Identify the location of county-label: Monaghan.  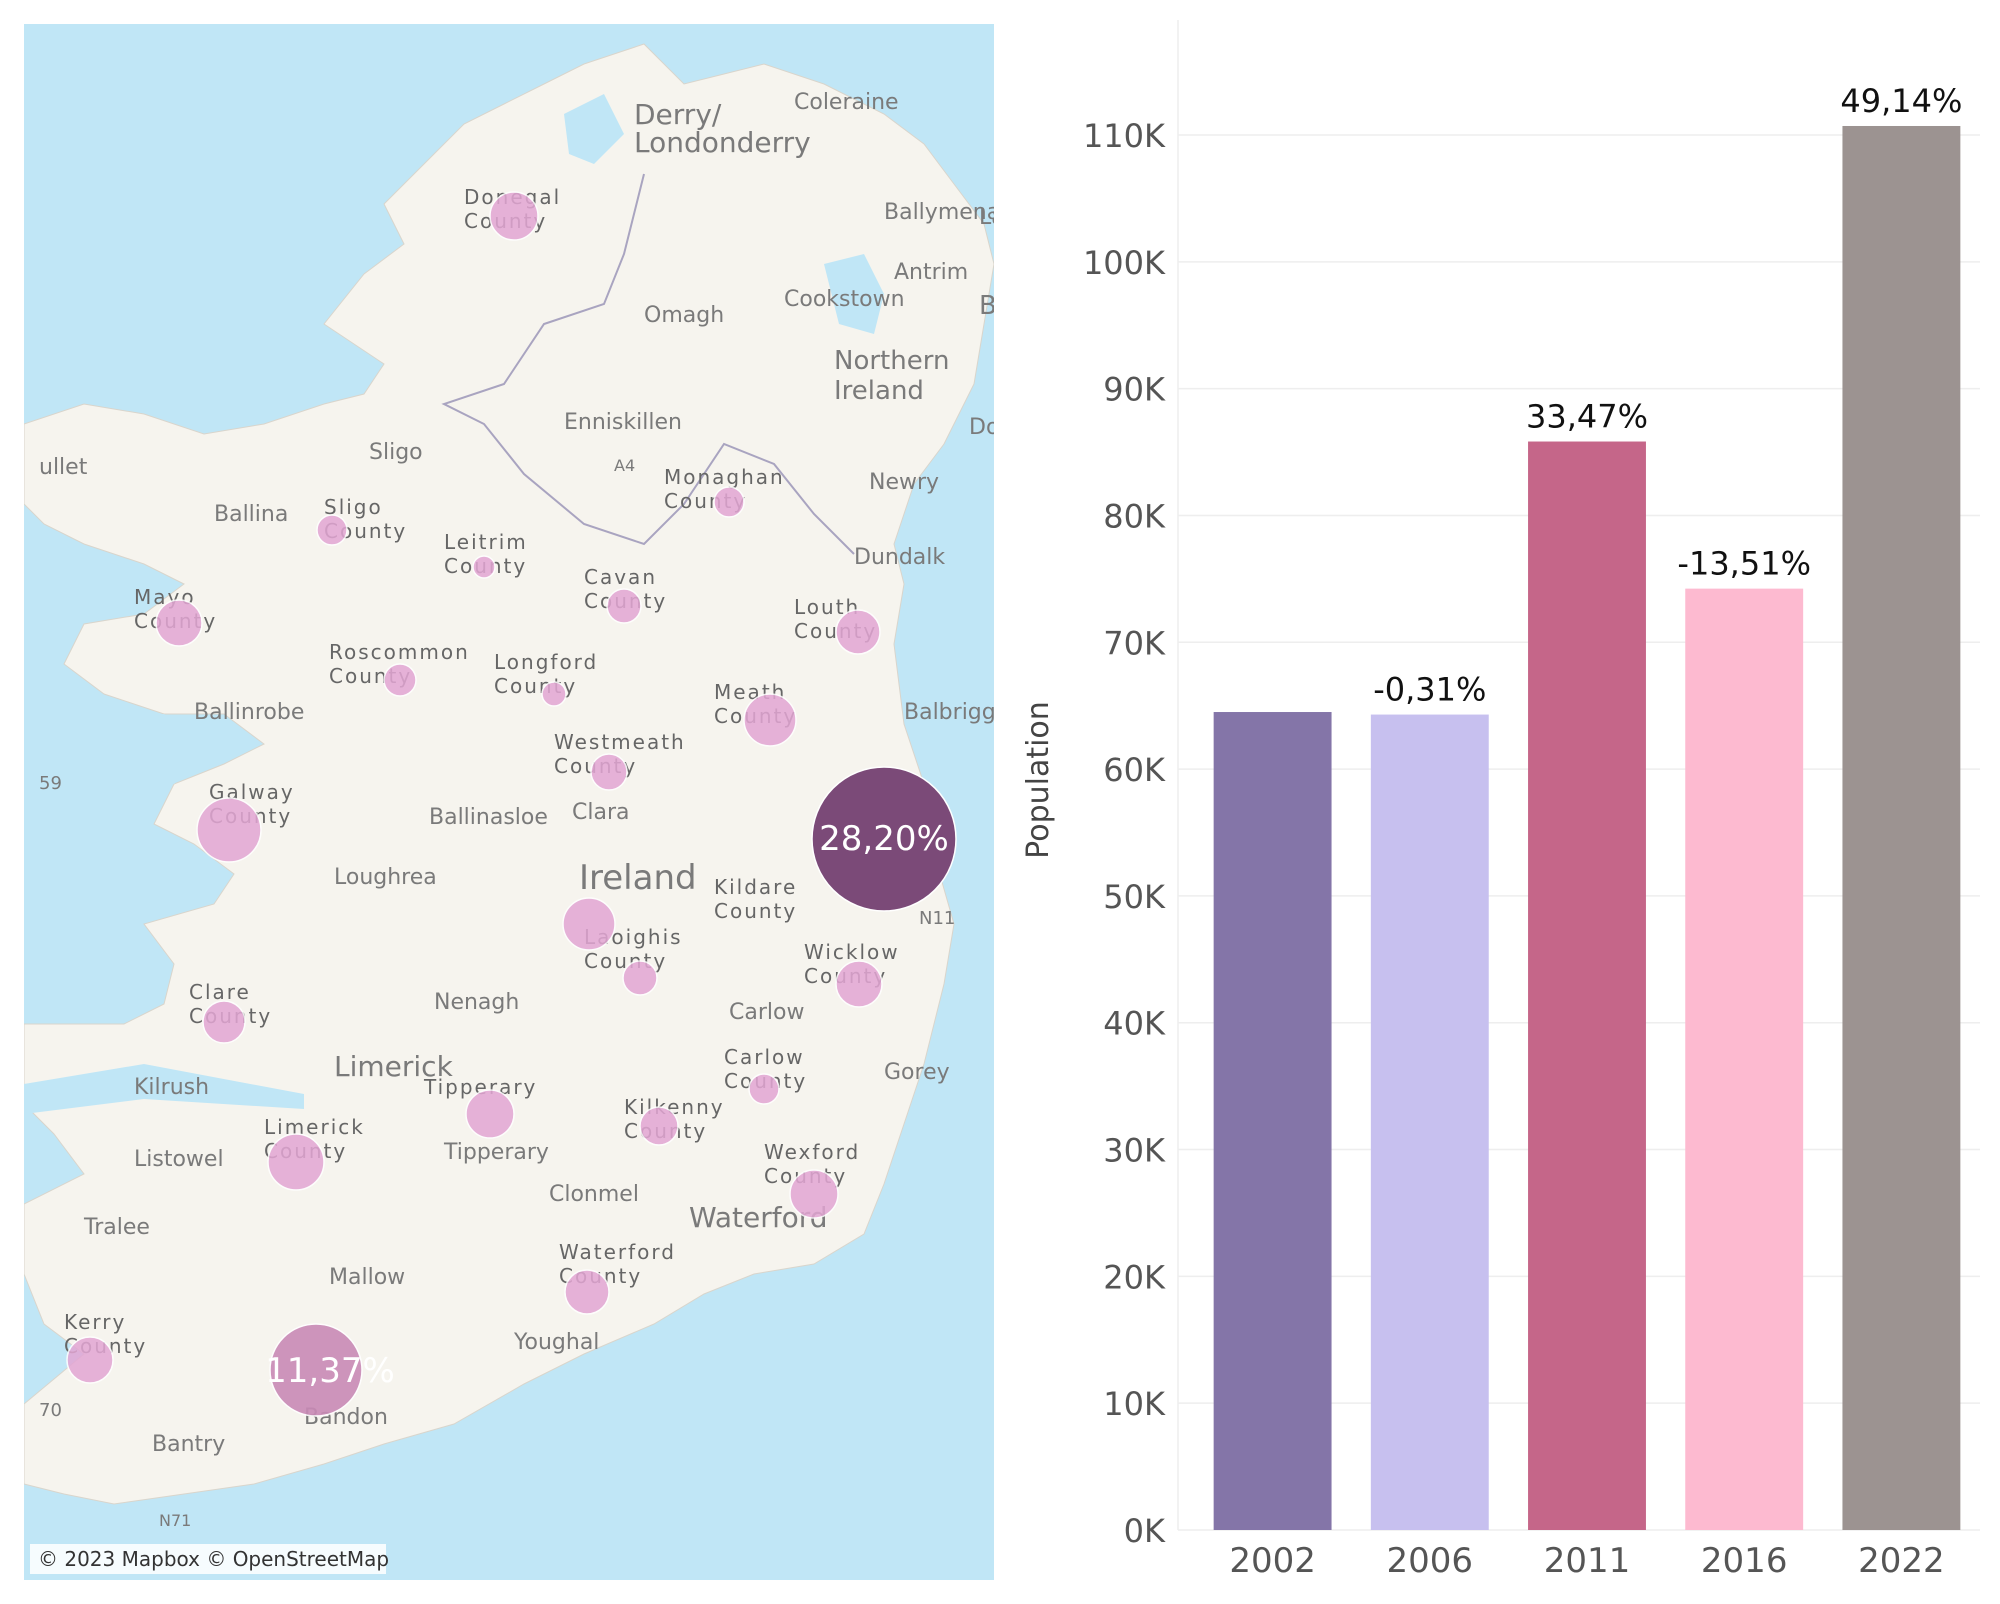
(724, 477).